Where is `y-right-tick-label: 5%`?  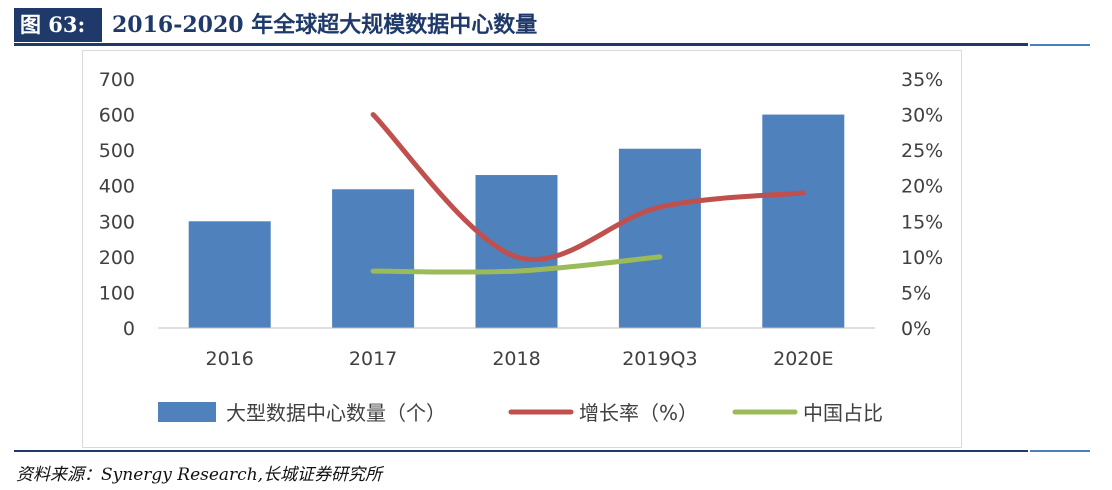
y-right-tick-label: 5% is located at coordinates (916, 293).